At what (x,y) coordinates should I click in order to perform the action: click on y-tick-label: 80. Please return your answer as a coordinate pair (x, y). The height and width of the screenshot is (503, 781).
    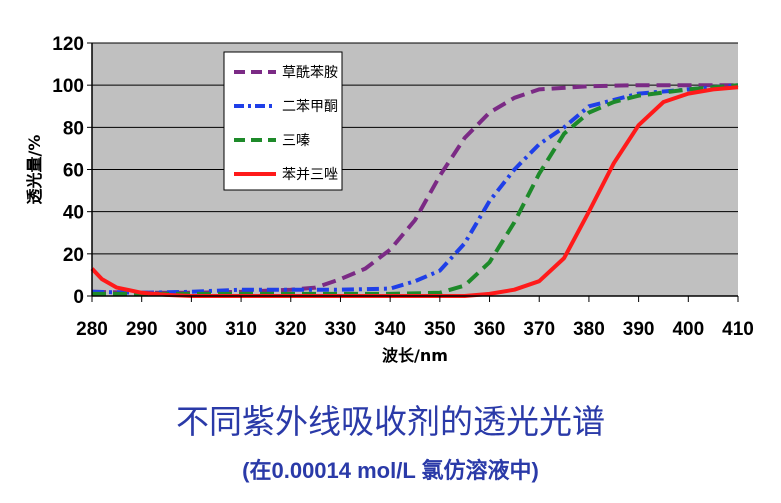
    Looking at the image, I should click on (73, 128).